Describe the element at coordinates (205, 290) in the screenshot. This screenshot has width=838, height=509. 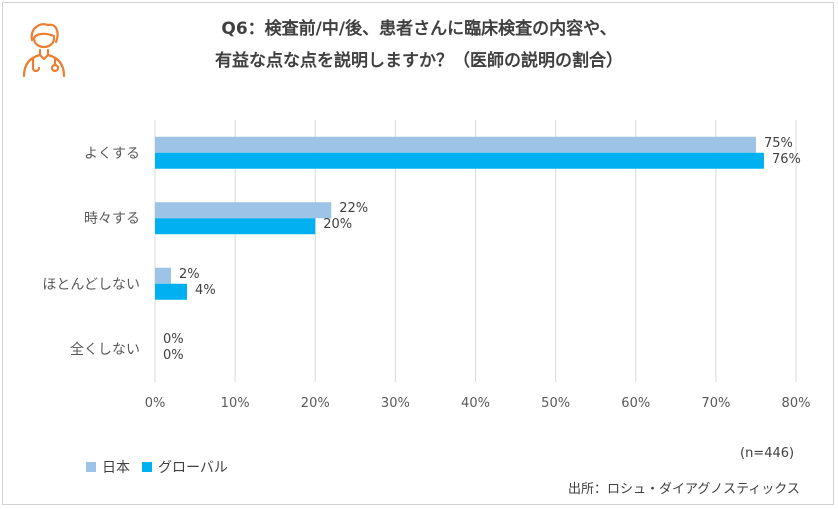
I see `data-label-global: 4%` at that location.